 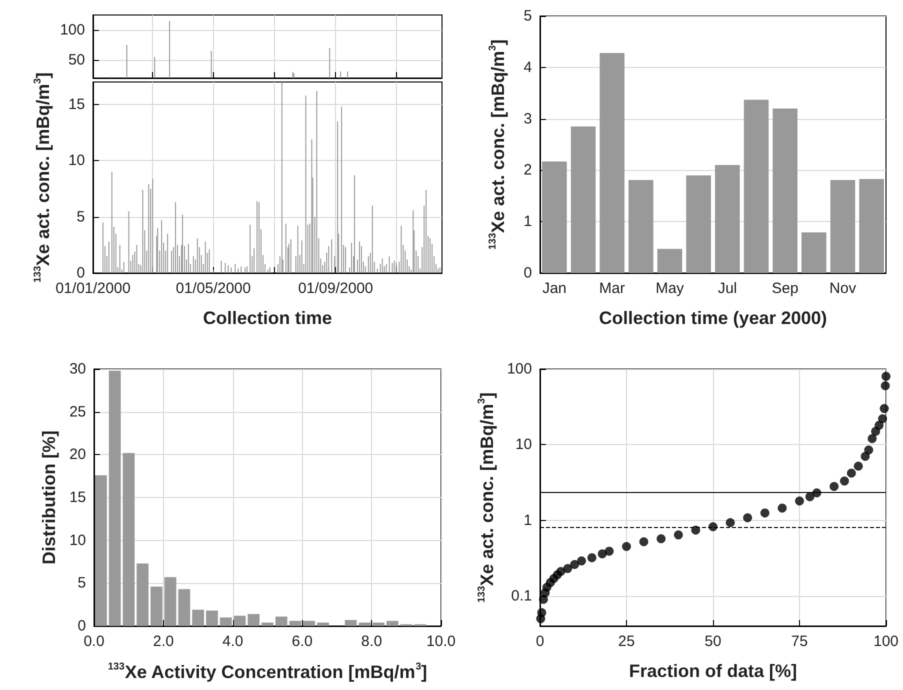 What do you see at coordinates (77, 369) in the screenshot?
I see `y-tick-label: 30` at bounding box center [77, 369].